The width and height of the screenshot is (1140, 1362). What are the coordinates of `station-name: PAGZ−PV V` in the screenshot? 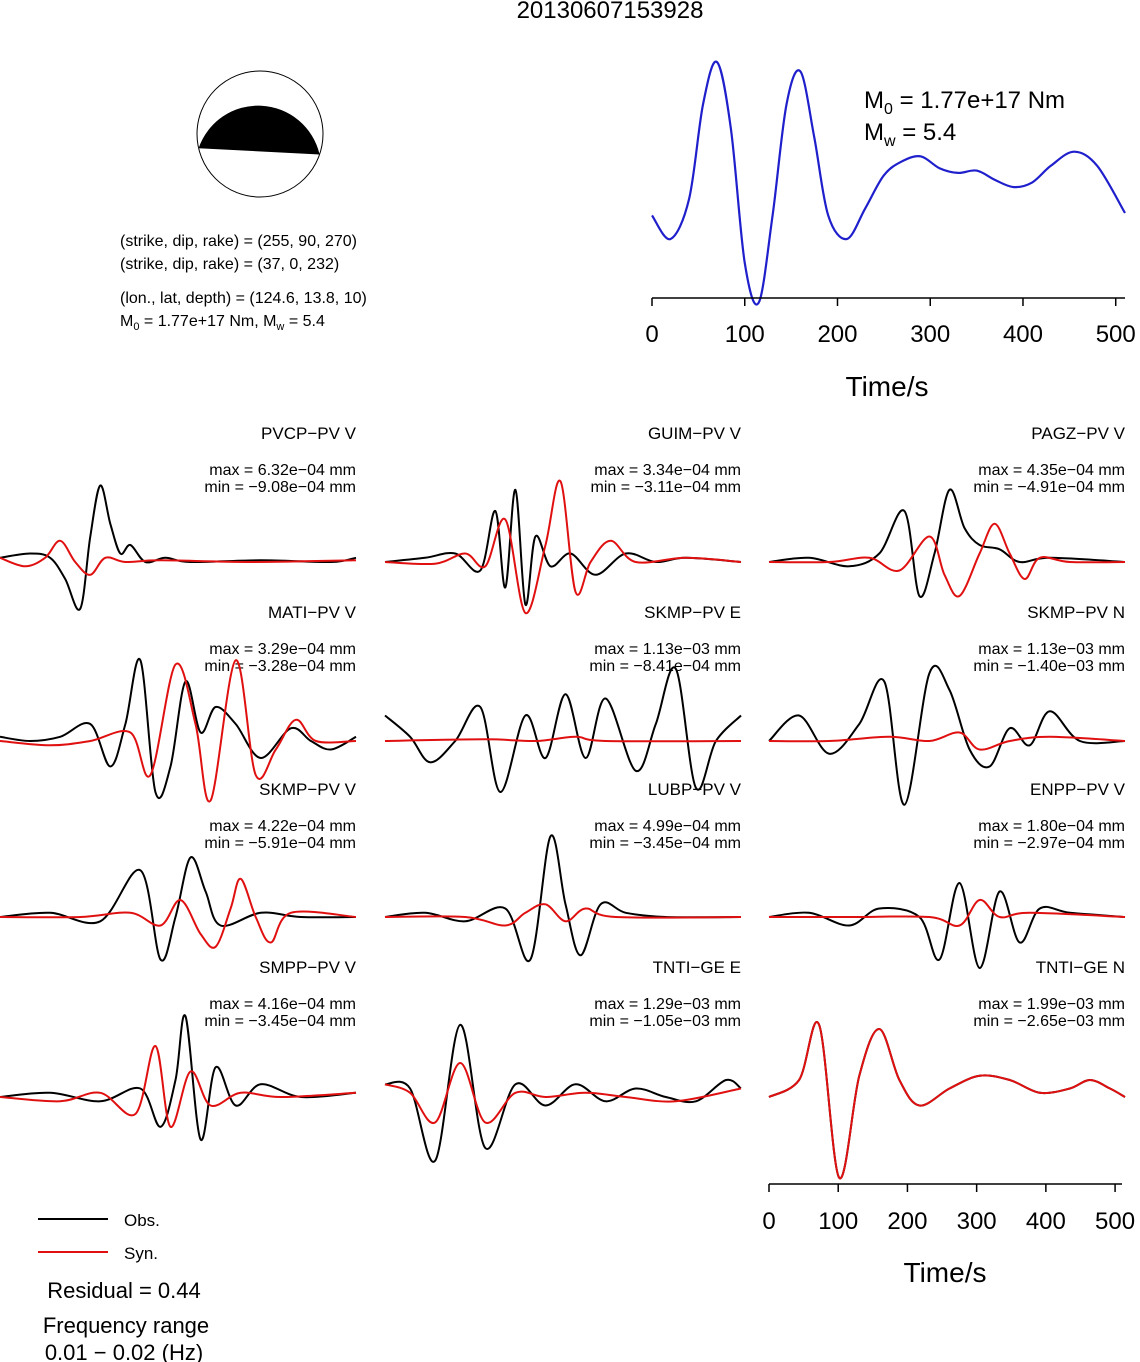 It's located at (1078, 433).